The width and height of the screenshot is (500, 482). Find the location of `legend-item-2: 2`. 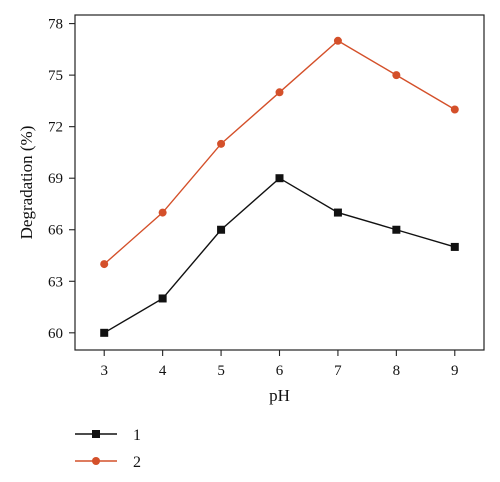

legend-item-2: 2 is located at coordinates (108, 462).